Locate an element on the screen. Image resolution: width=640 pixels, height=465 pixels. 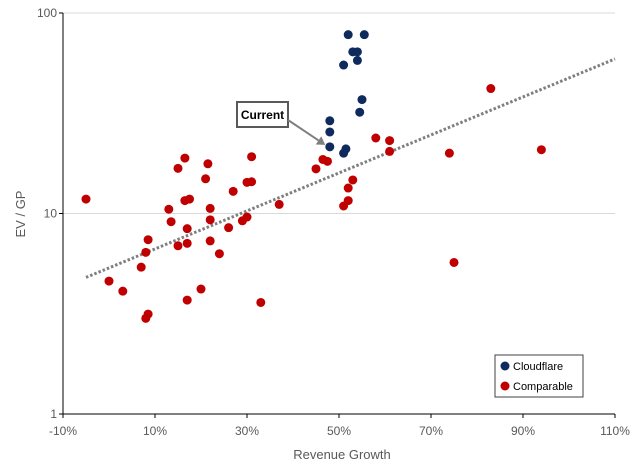
legend-label-comparable: Comparable is located at coordinates (543, 387).